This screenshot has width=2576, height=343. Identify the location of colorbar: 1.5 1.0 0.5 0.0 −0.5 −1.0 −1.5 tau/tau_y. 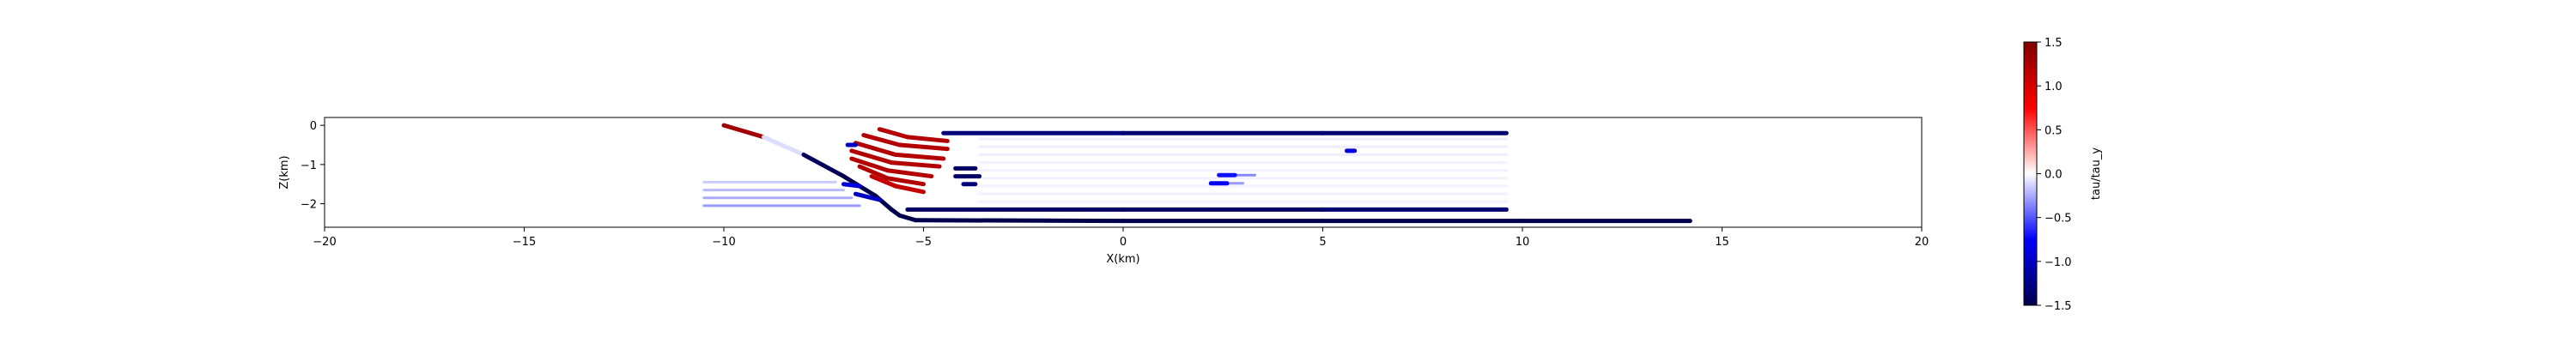
(2063, 175).